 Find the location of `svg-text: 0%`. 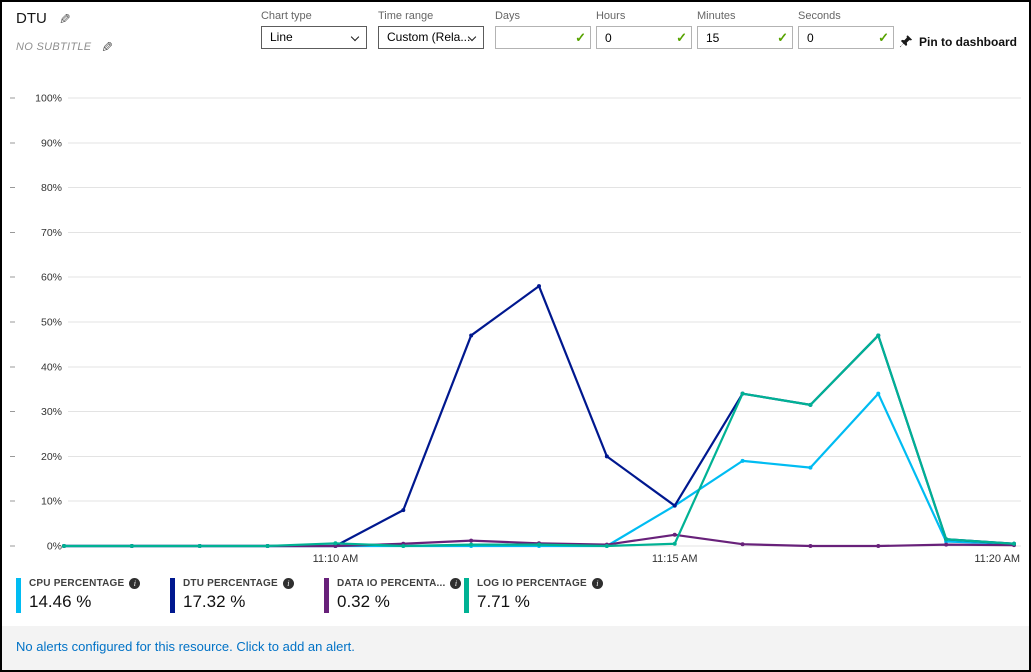

svg-text: 0% is located at coordinates (54, 547).